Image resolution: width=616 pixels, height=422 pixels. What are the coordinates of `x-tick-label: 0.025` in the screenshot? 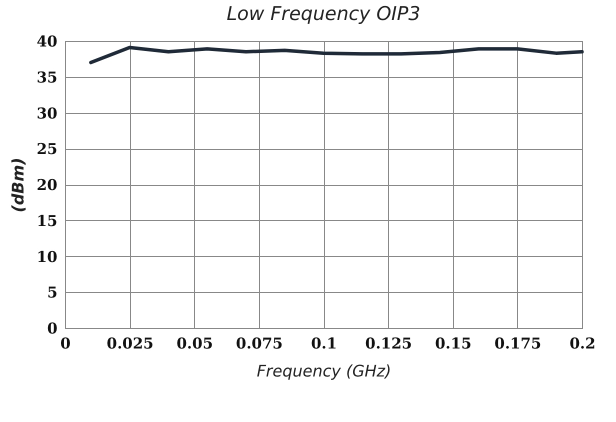 It's located at (130, 343).